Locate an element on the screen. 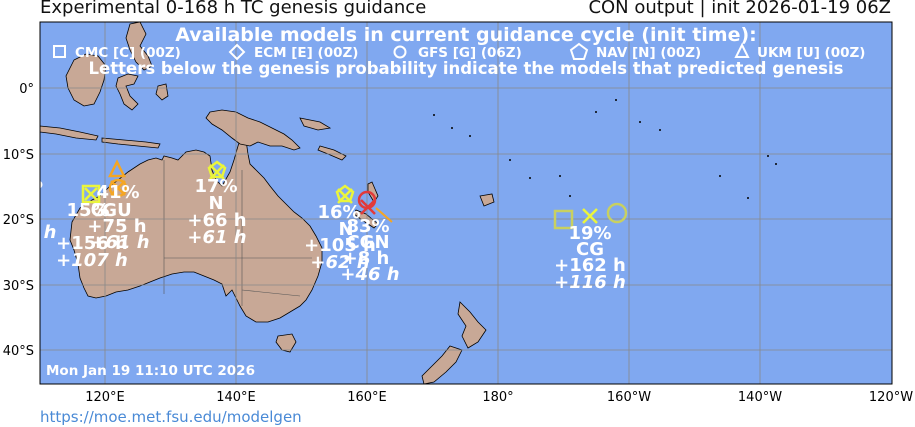 The width and height of the screenshot is (915, 427). gfs-legend-circle-icon is located at coordinates (400, 52).